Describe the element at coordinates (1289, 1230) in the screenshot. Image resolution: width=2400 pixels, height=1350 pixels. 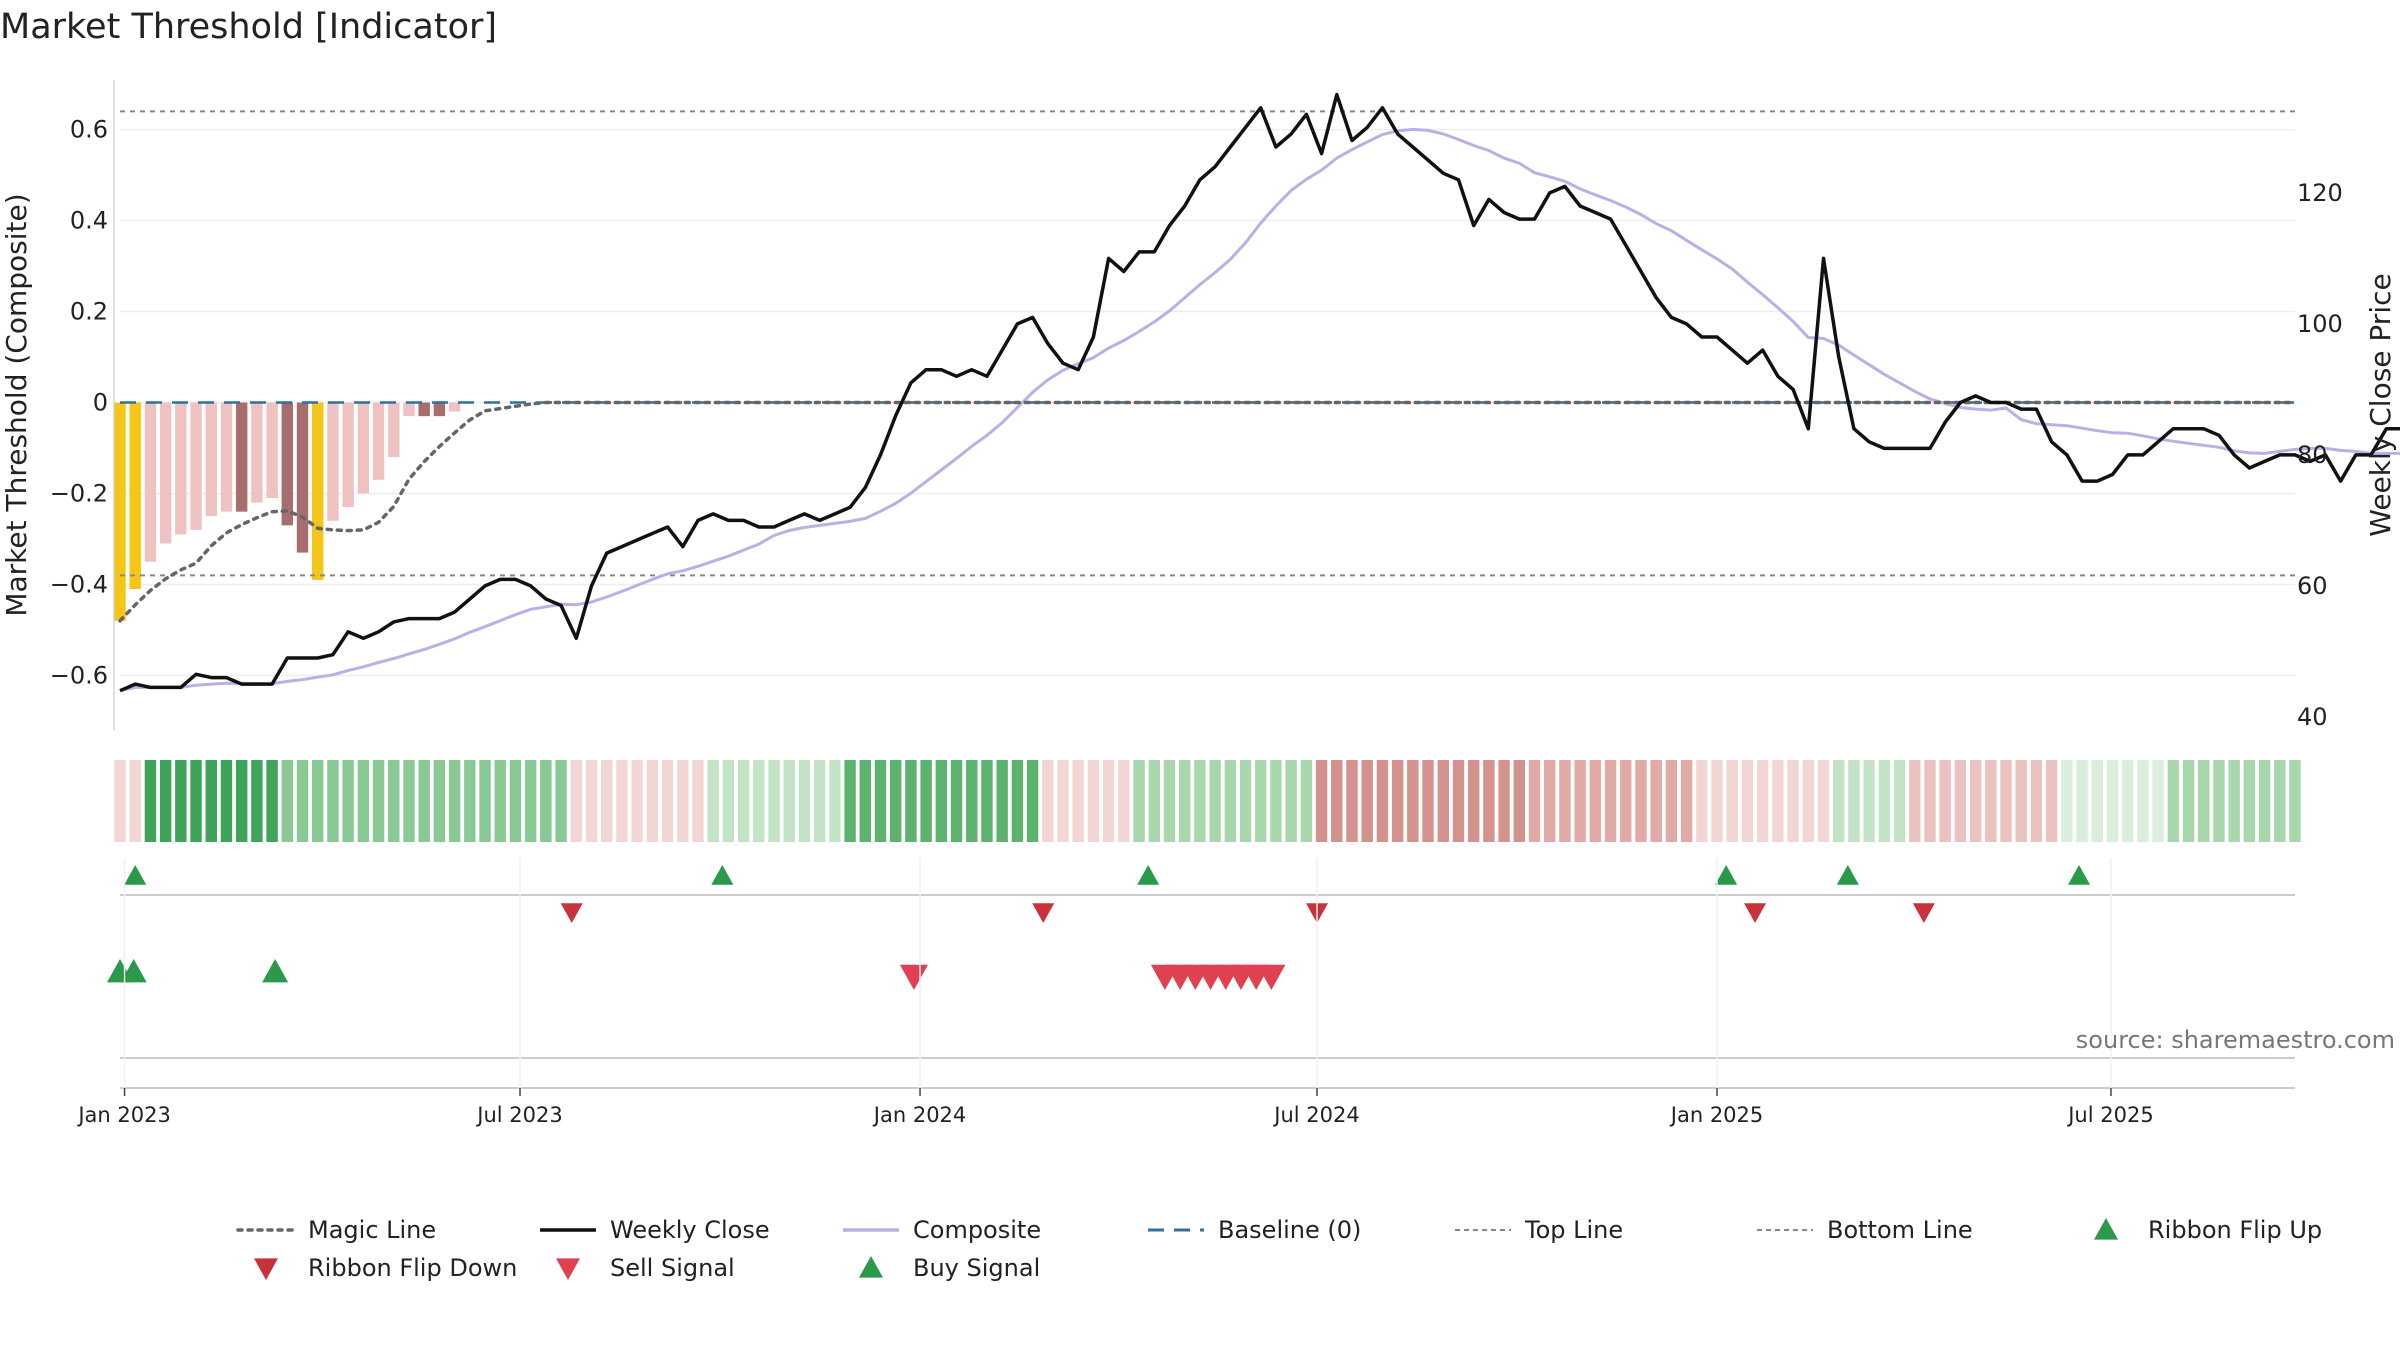
I see `legend-label: Baseline (0)` at that location.